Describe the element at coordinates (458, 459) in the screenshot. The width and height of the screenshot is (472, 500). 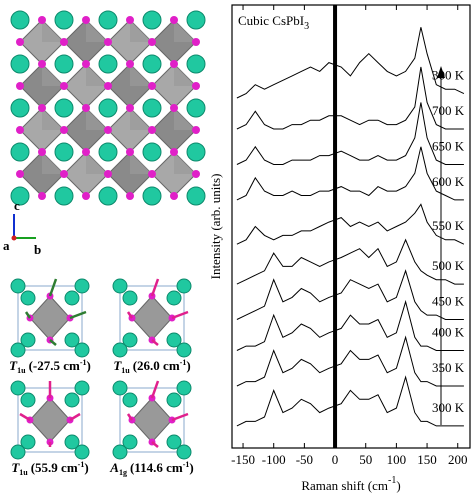
I see `x-tick-label: 200` at that location.